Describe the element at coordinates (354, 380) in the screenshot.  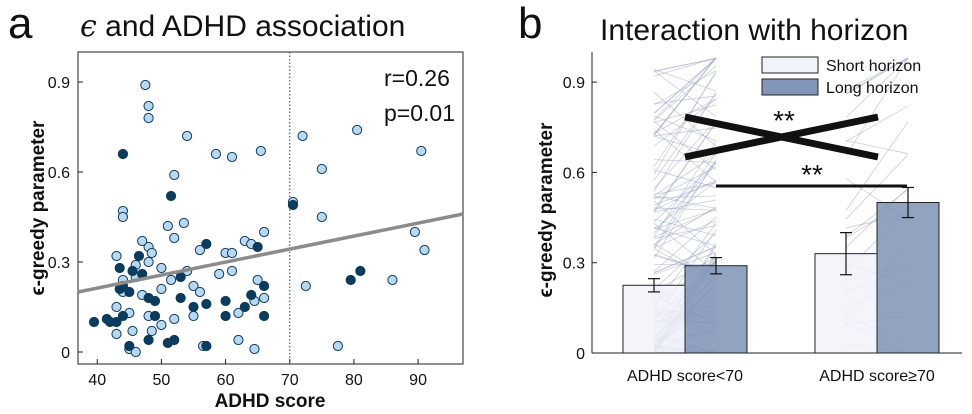
I see `x-tick-label: 80` at that location.